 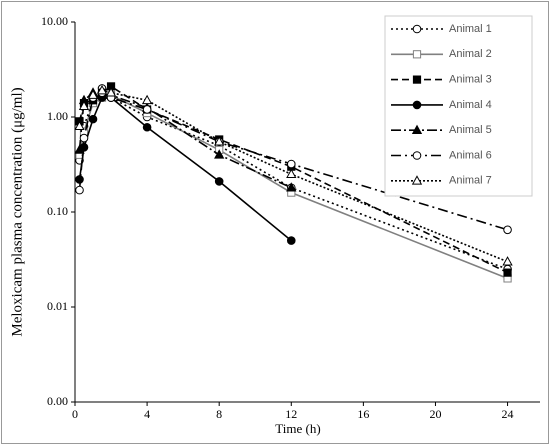 What do you see at coordinates (185, 169) in the screenshot?
I see `series-line` at bounding box center [185, 169].